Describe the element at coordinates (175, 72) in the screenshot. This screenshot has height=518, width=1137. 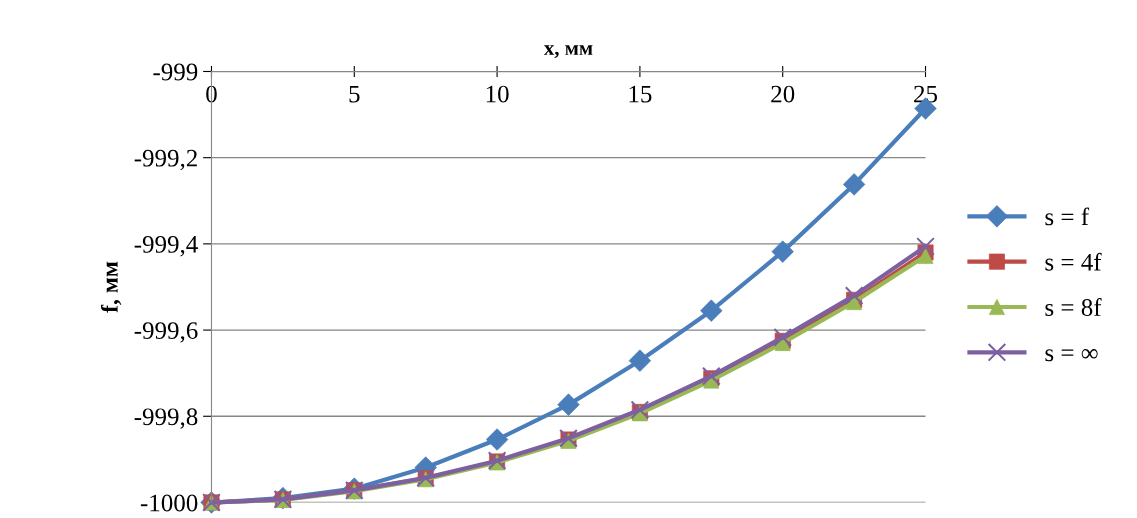
I see `y-tick-label: -999` at that location.